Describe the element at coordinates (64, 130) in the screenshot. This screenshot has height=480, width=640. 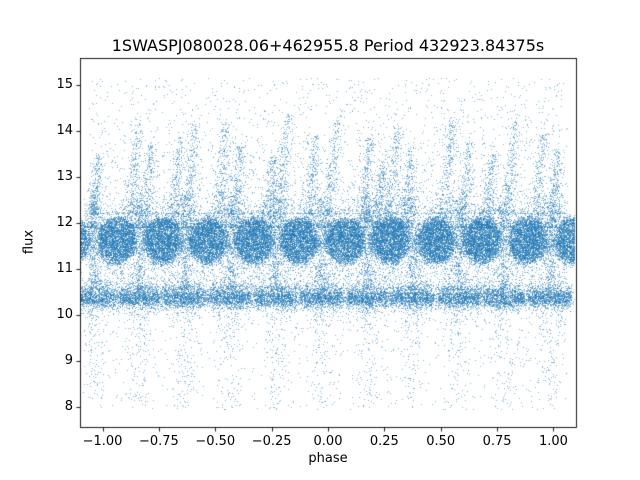
I see `y-tick-label: 14` at that location.